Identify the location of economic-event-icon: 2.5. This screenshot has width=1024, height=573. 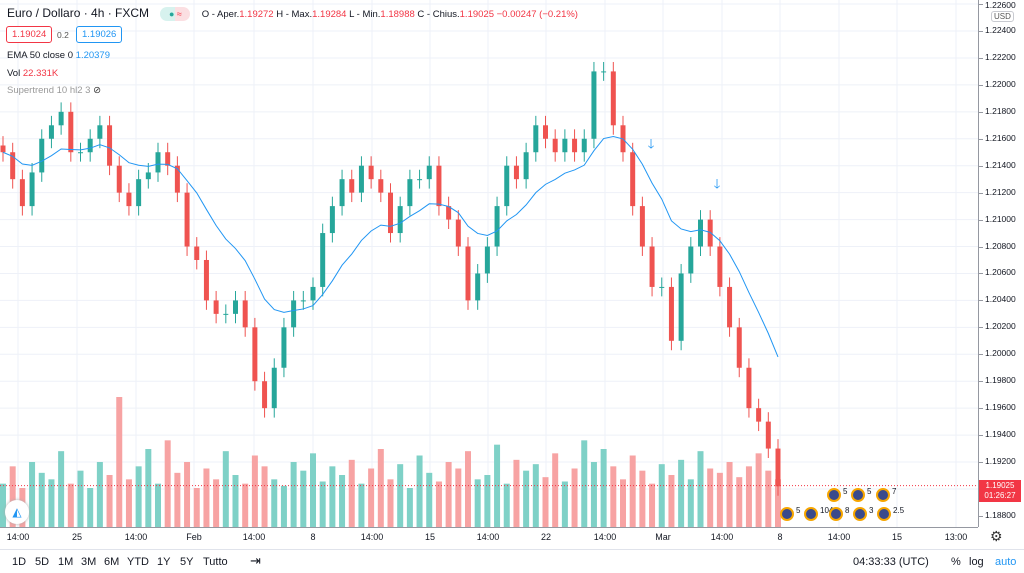
(890, 513).